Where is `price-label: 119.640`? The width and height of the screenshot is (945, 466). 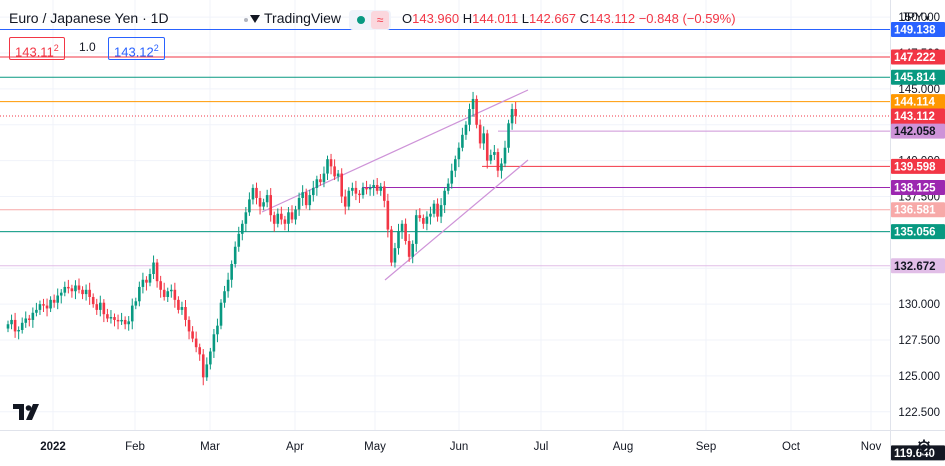
price-label: 119.640 is located at coordinates (914, 454).